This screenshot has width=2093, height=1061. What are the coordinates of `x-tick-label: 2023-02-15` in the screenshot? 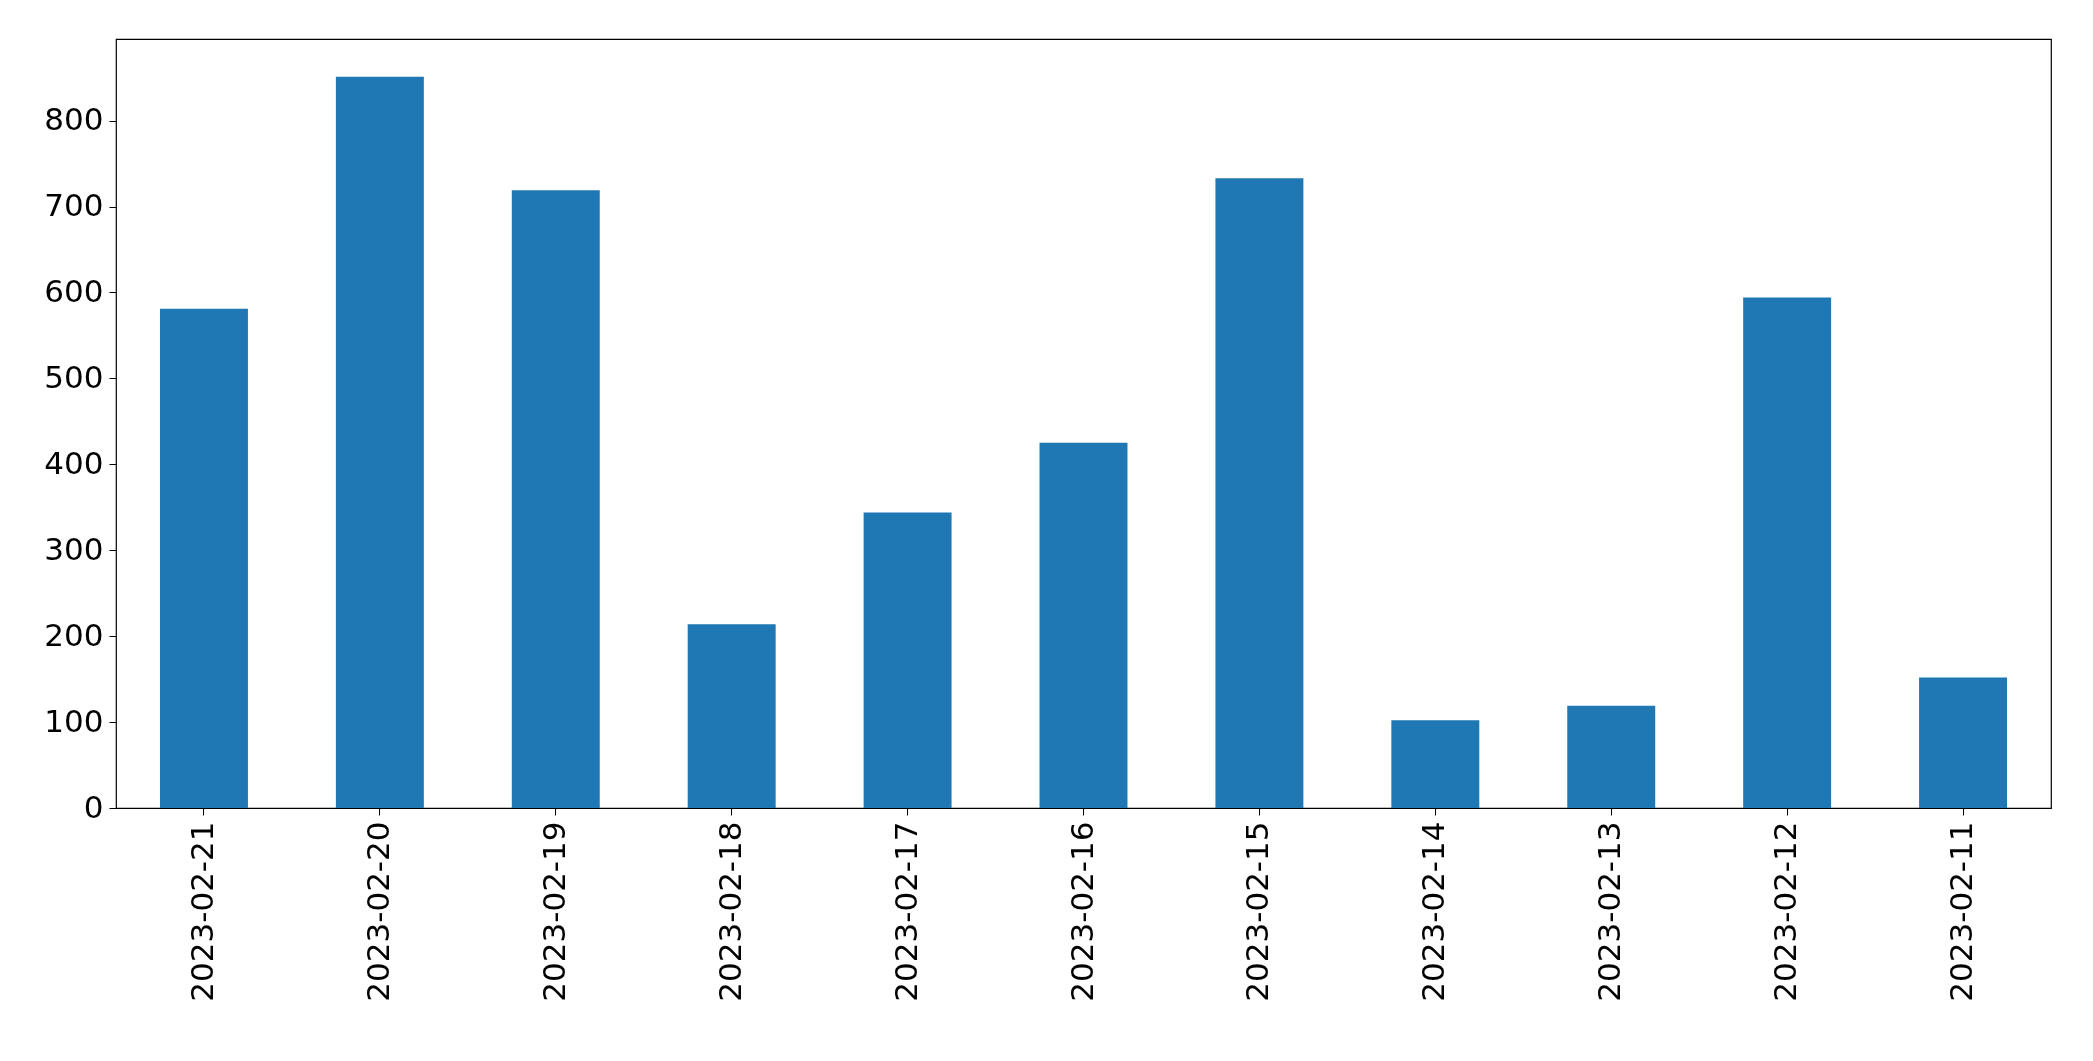 It's located at (1257, 911).